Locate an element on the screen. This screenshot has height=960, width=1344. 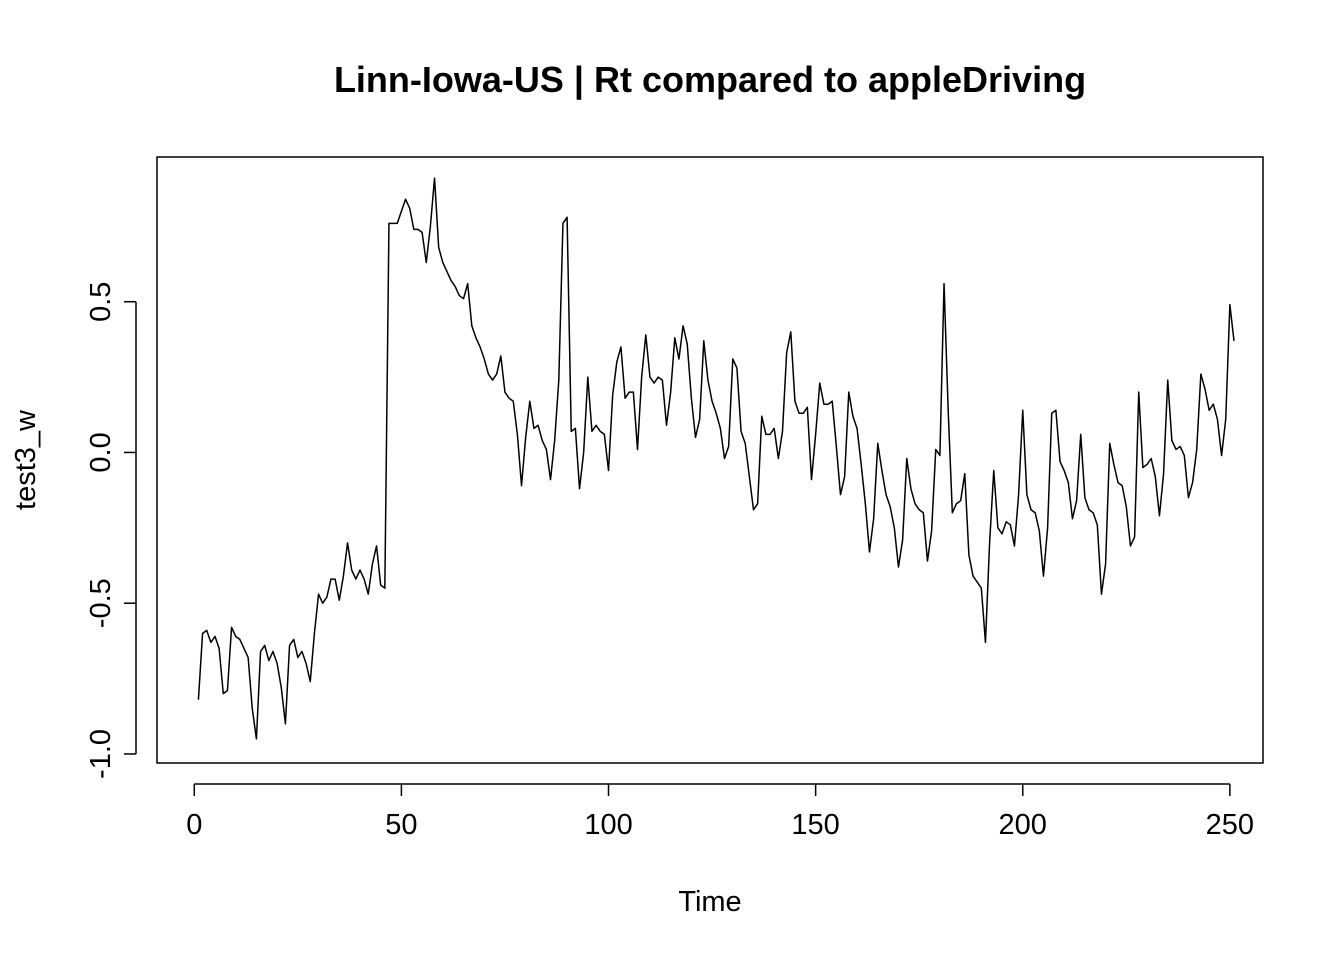
x-tick-label: 250 is located at coordinates (1230, 825).